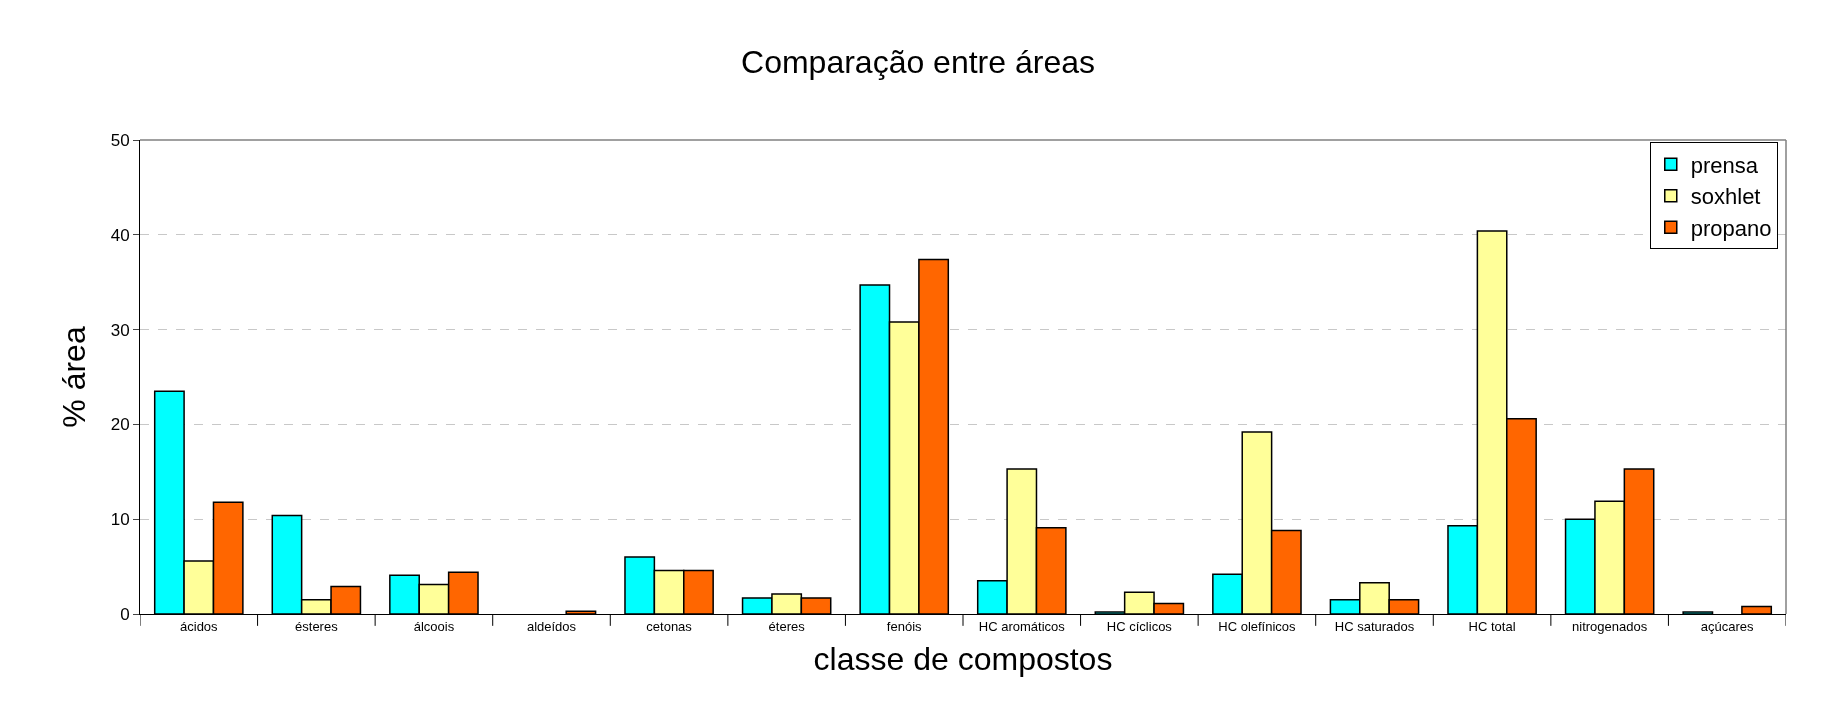 The width and height of the screenshot is (1836, 724). What do you see at coordinates (1610, 626) in the screenshot?
I see `x-tick-label: nitrogenados` at bounding box center [1610, 626].